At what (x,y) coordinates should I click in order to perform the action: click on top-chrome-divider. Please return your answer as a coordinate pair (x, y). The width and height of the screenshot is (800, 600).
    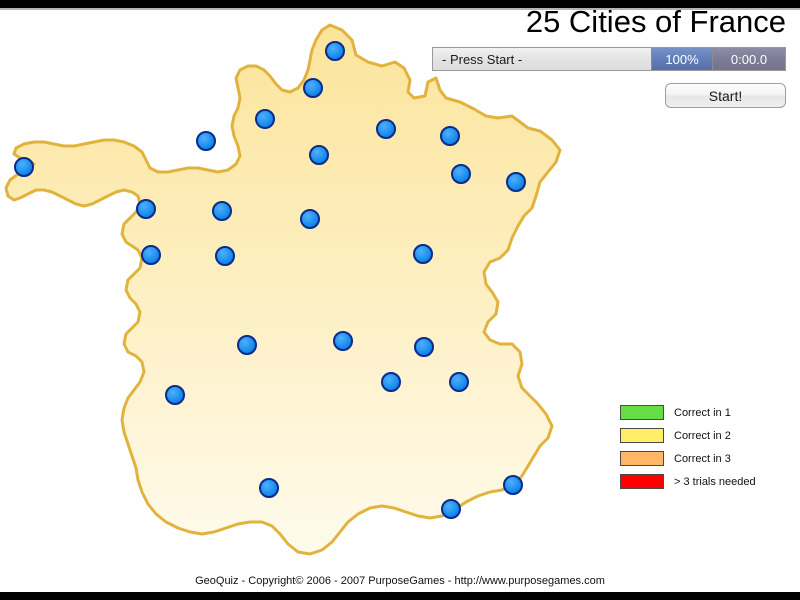
    Looking at the image, I should click on (400, 9).